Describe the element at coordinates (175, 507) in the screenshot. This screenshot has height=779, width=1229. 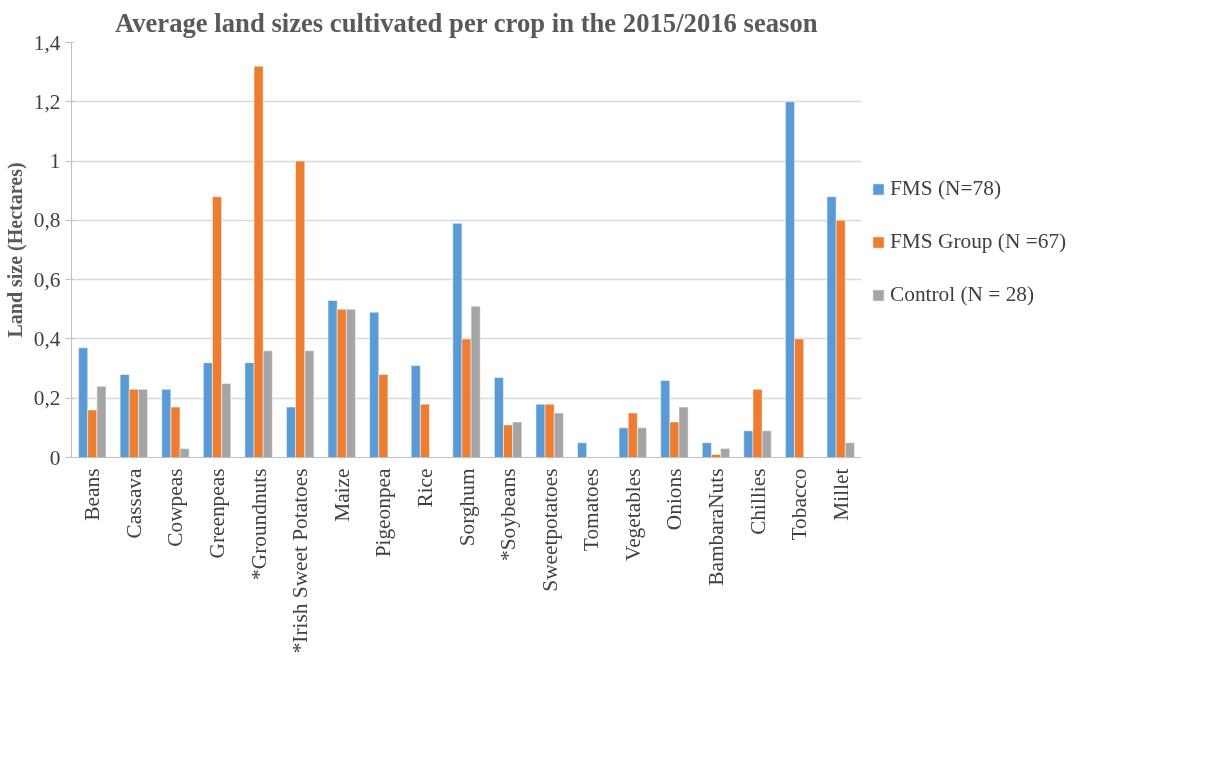
I see `x-tick-label: Cowpeas` at that location.